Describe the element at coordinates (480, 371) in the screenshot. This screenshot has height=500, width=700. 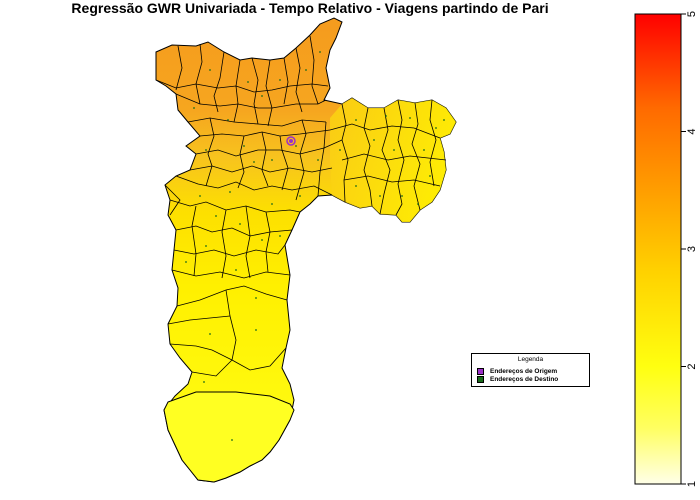
I see `origin-swatch-icon` at that location.